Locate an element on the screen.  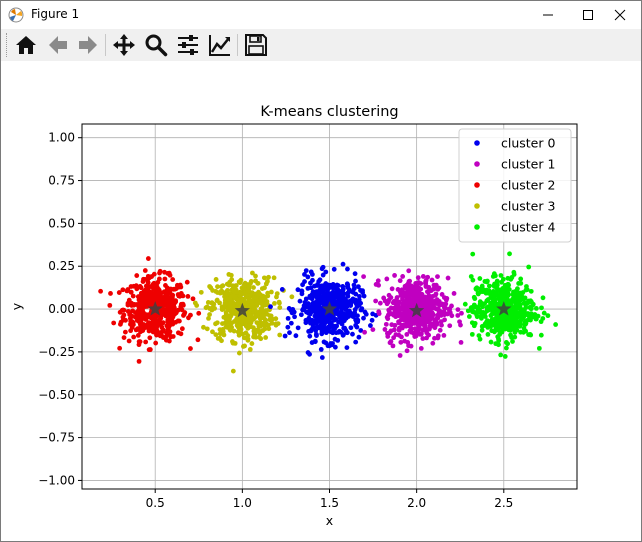
x-tick-label: 1.5 is located at coordinates (329, 503).